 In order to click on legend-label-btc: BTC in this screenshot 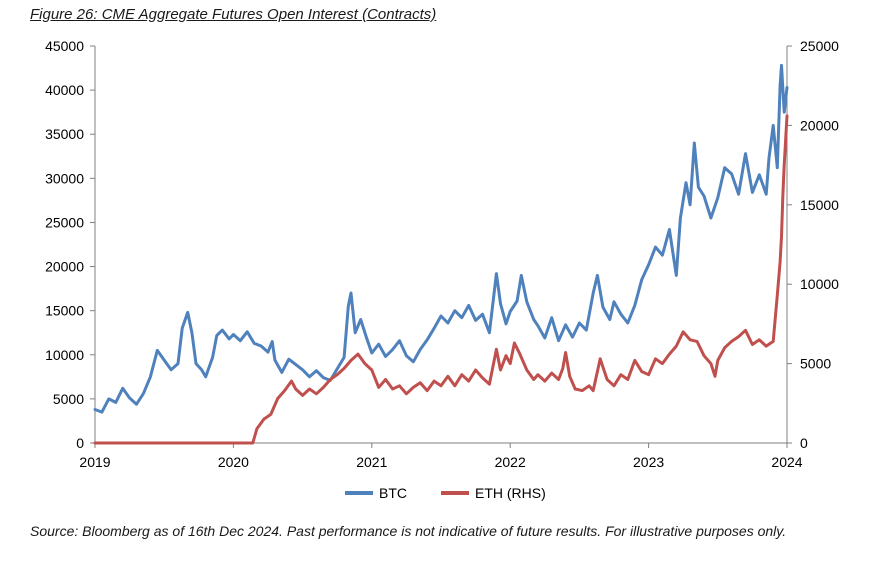, I will do `click(393, 493)`.